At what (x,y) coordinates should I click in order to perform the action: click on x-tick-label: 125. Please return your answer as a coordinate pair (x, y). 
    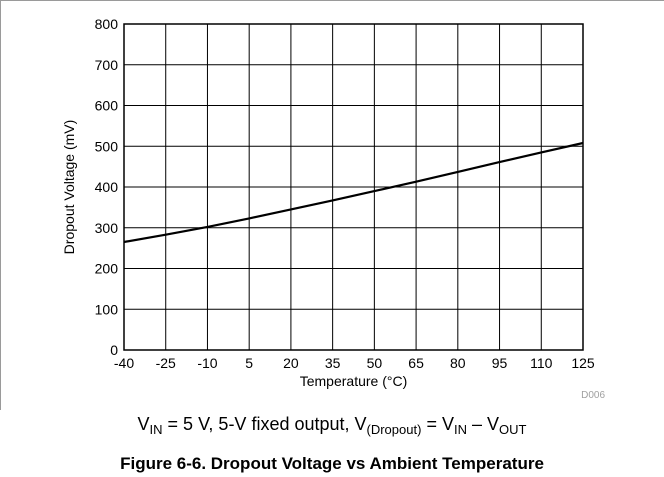
    Looking at the image, I should click on (583, 363).